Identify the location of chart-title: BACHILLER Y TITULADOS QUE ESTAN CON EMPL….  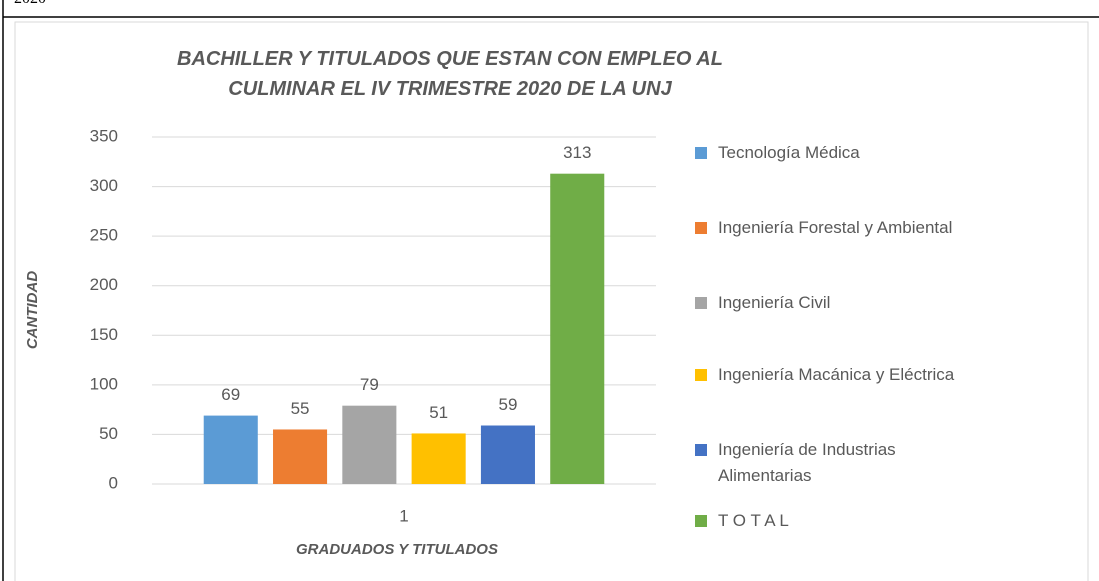
(450, 74).